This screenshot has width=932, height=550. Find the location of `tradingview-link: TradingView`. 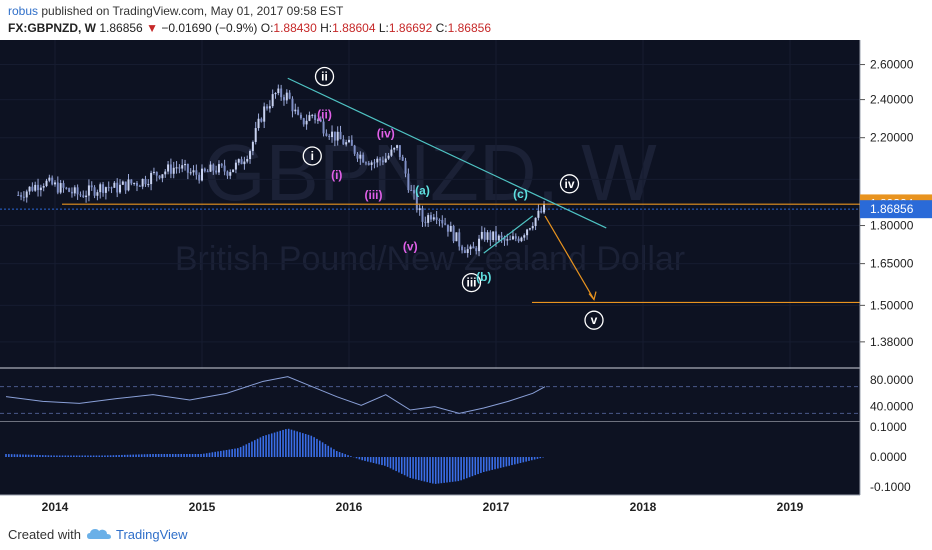

tradingview-link: TradingView is located at coordinates (152, 534).